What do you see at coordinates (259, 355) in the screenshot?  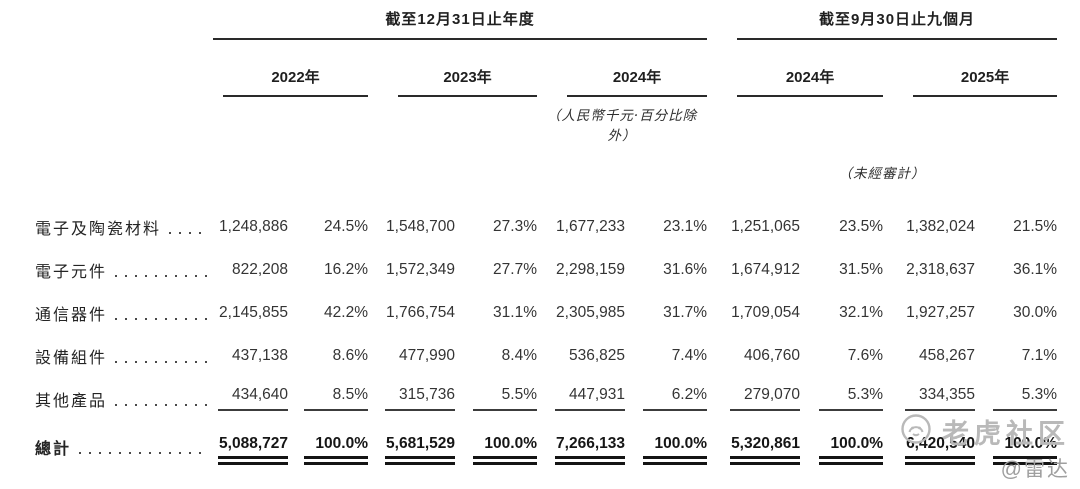 I see `value-cell: 437,138` at bounding box center [259, 355].